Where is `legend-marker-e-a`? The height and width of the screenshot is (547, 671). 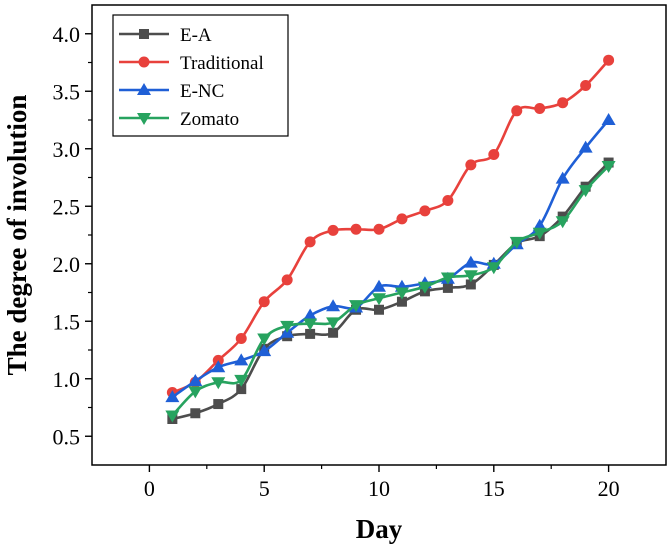 legend-marker-e-a is located at coordinates (144, 34).